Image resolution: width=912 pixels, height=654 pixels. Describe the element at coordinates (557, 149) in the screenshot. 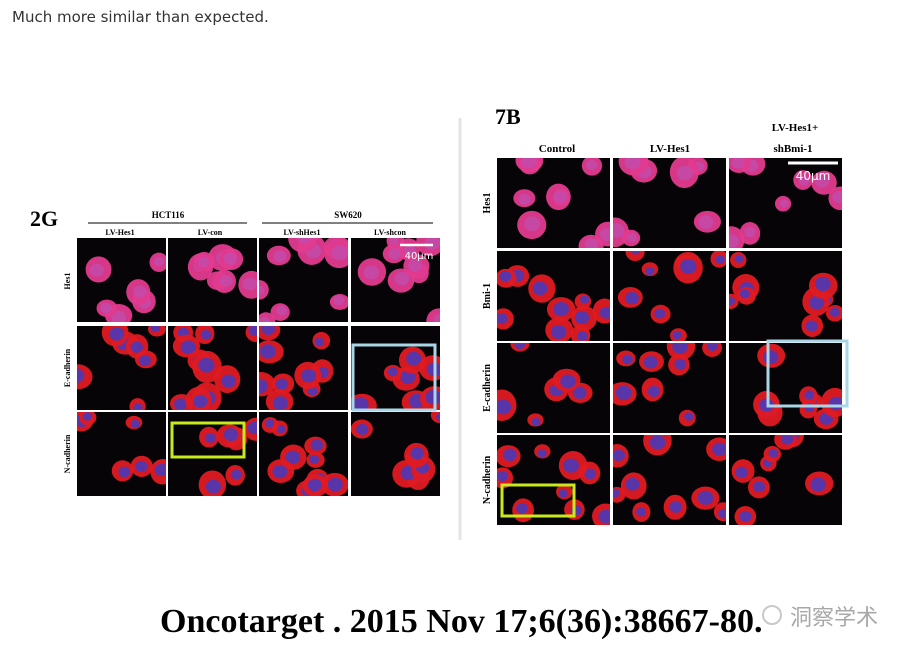

I see `column-label: Control` at that location.